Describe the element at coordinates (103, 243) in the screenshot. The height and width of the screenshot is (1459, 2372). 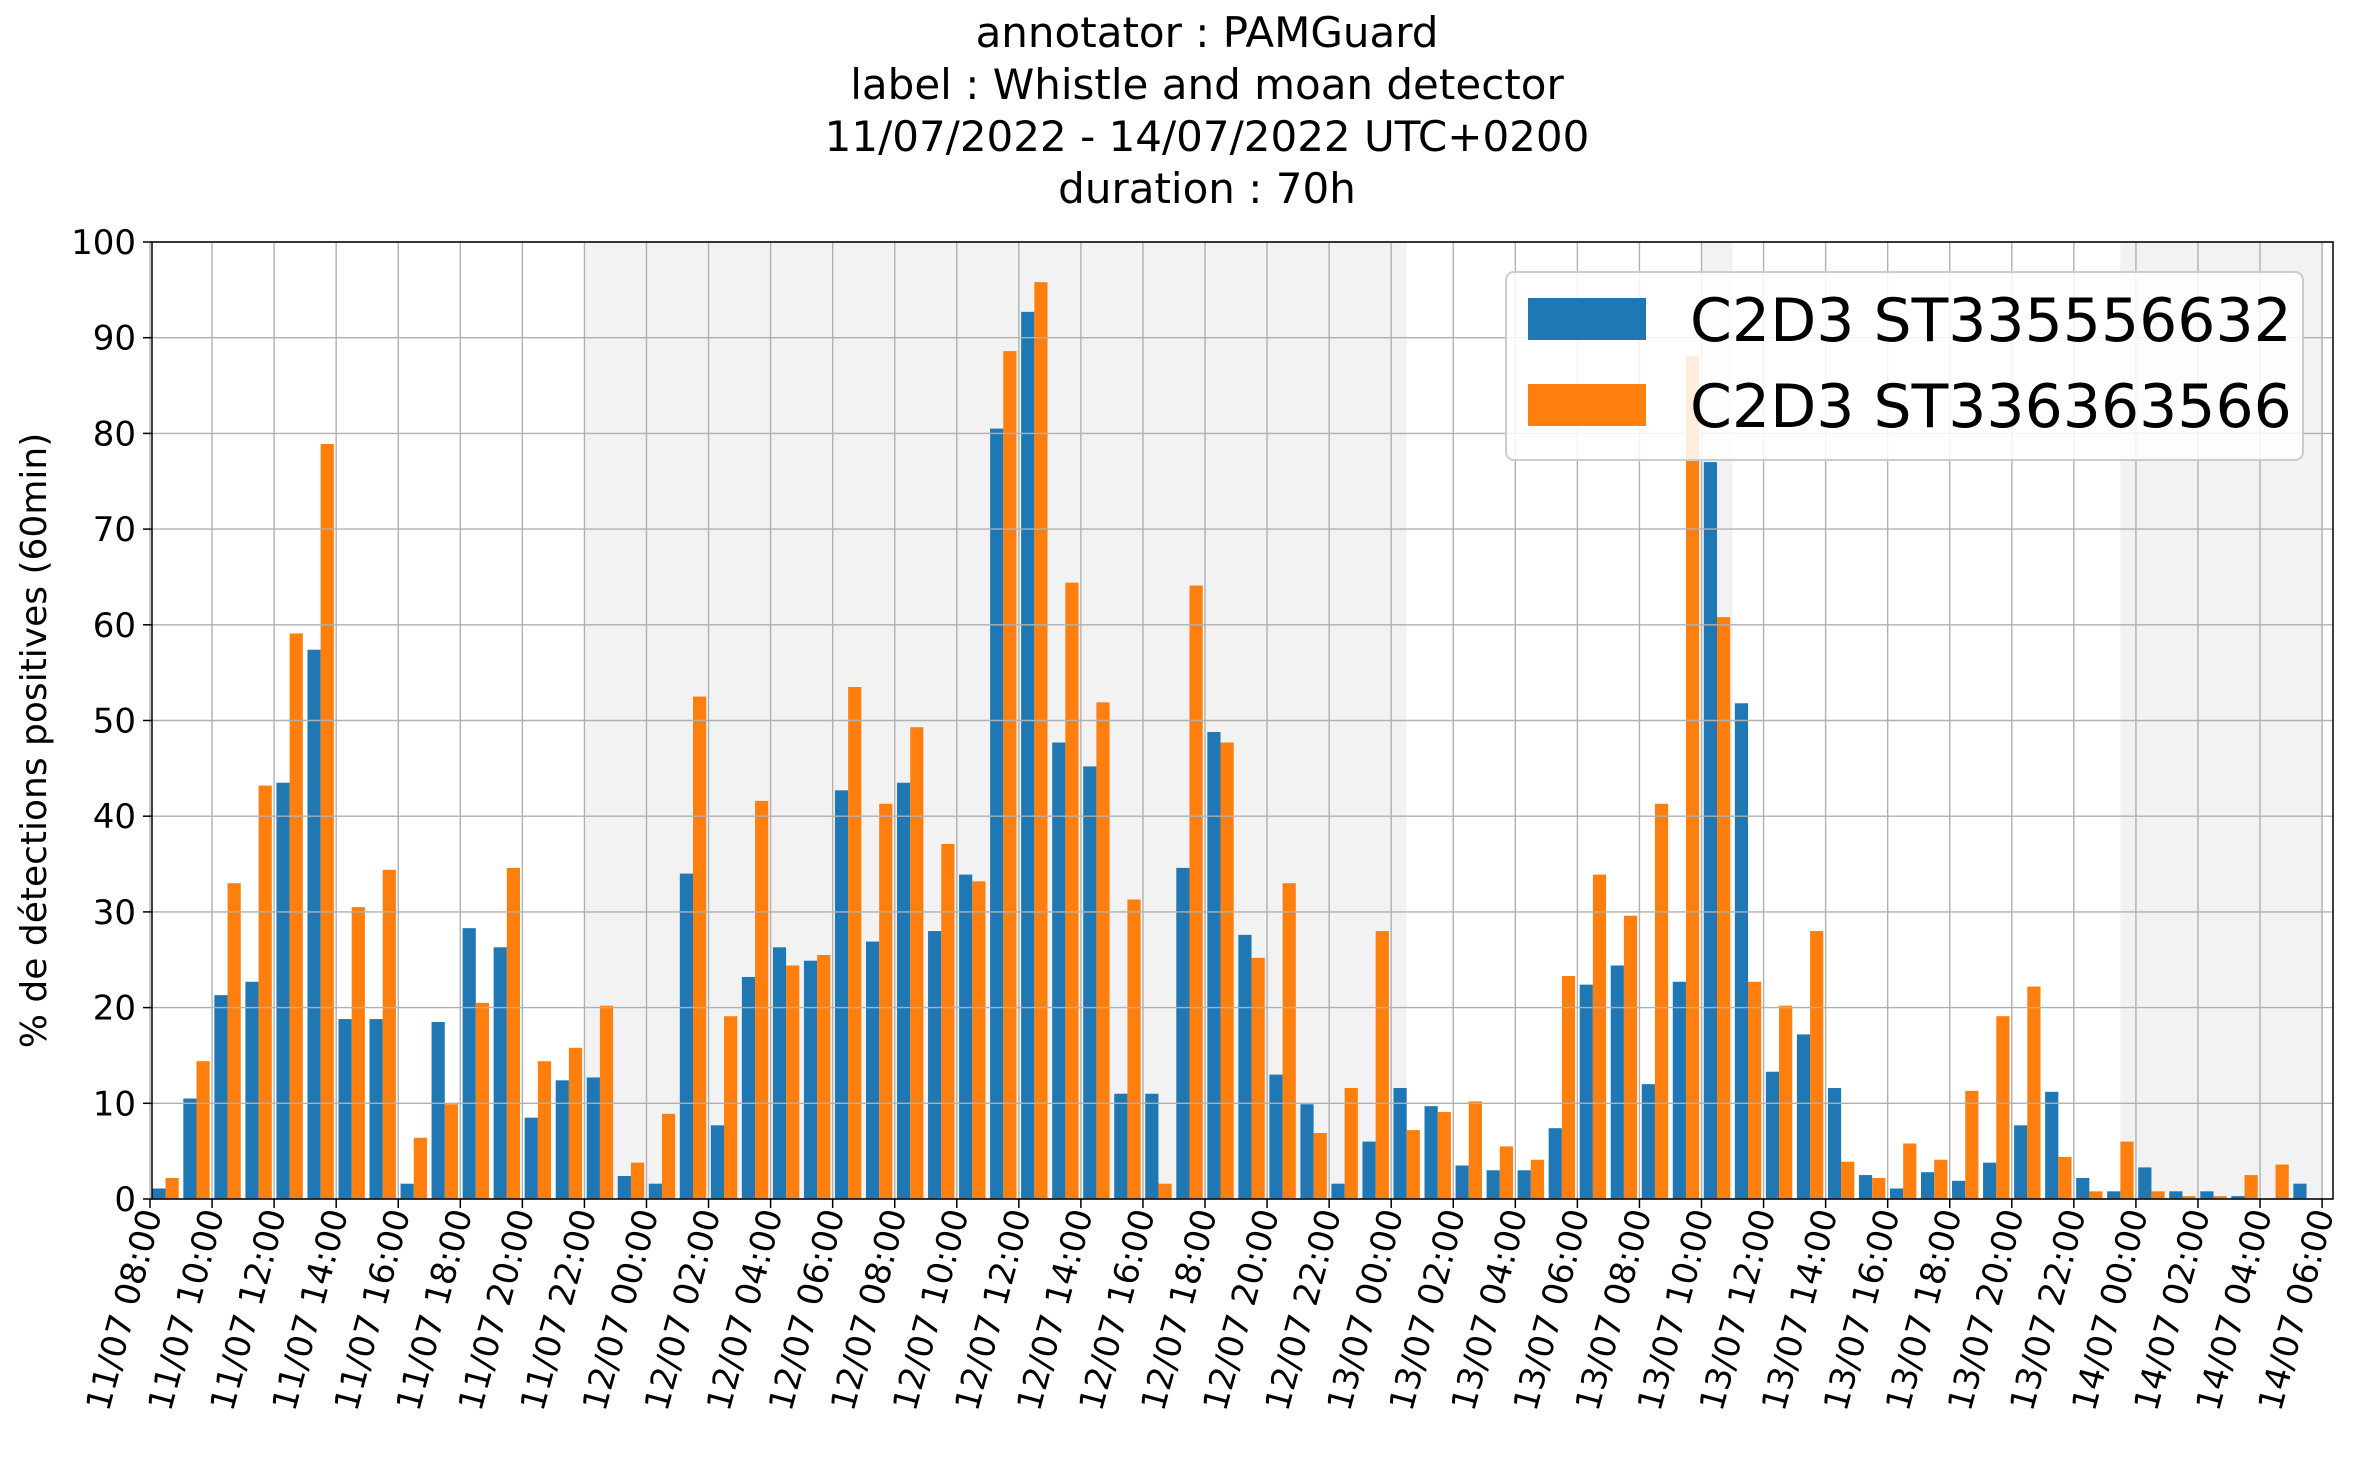
I see `y-tick-label-100: 100` at that location.